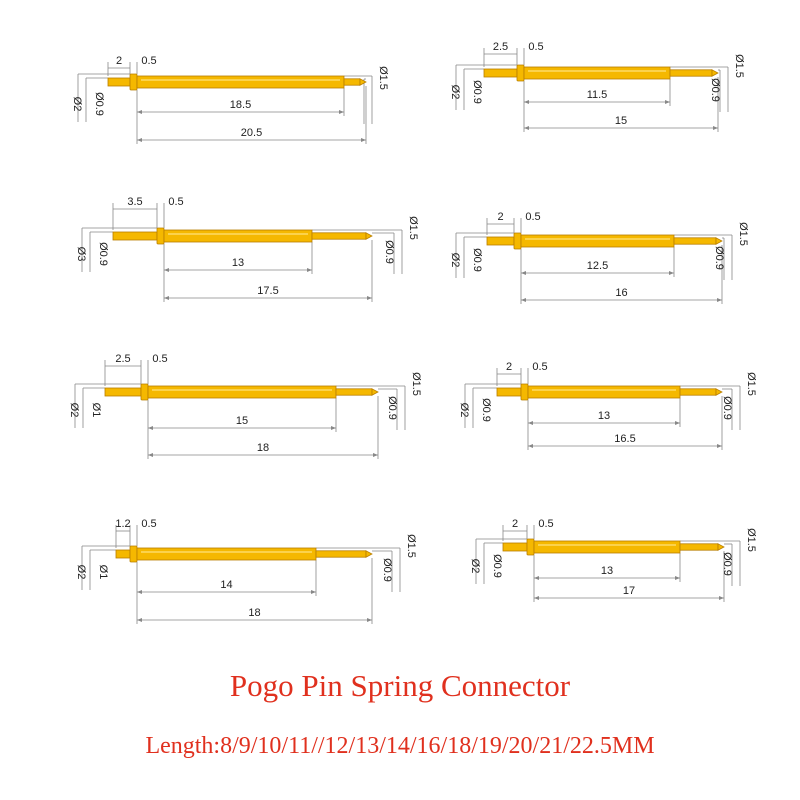 This screenshot has width=800, height=800. What do you see at coordinates (81, 254) in the screenshot?
I see `dim-tail-diameter: Ø3` at bounding box center [81, 254].